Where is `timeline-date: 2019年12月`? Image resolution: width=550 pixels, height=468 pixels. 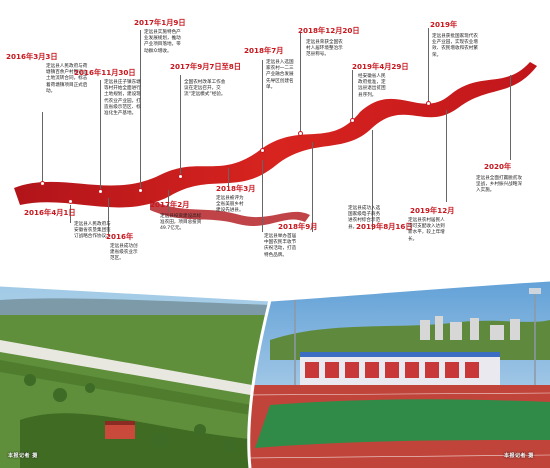 timeline-date: 2019年12月 is located at coordinates (432, 210).